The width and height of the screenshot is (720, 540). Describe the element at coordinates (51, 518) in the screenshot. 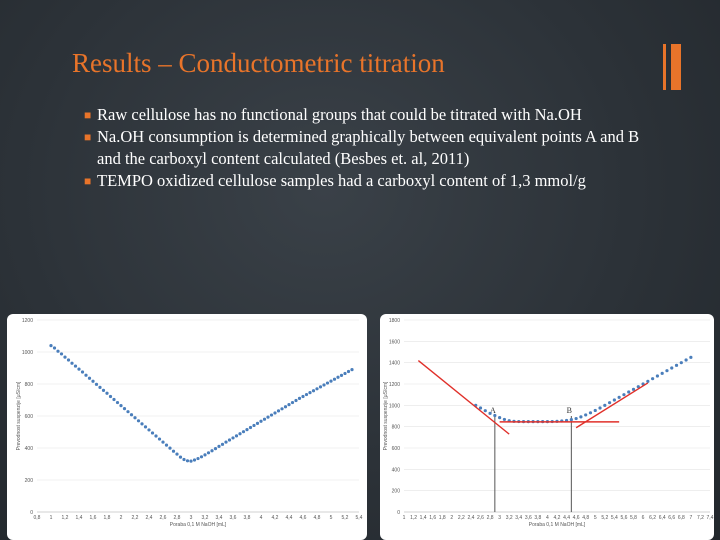

I see `x-tick-label: 1` at that location.